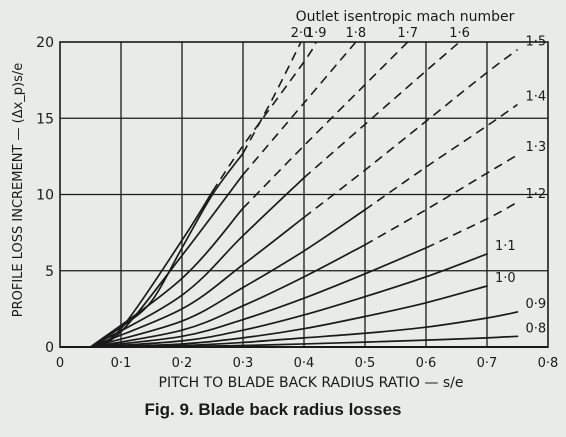 This screenshot has width=566, height=437. What do you see at coordinates (407, 33) in the screenshot?
I see `series-label: 1·7` at bounding box center [407, 33].